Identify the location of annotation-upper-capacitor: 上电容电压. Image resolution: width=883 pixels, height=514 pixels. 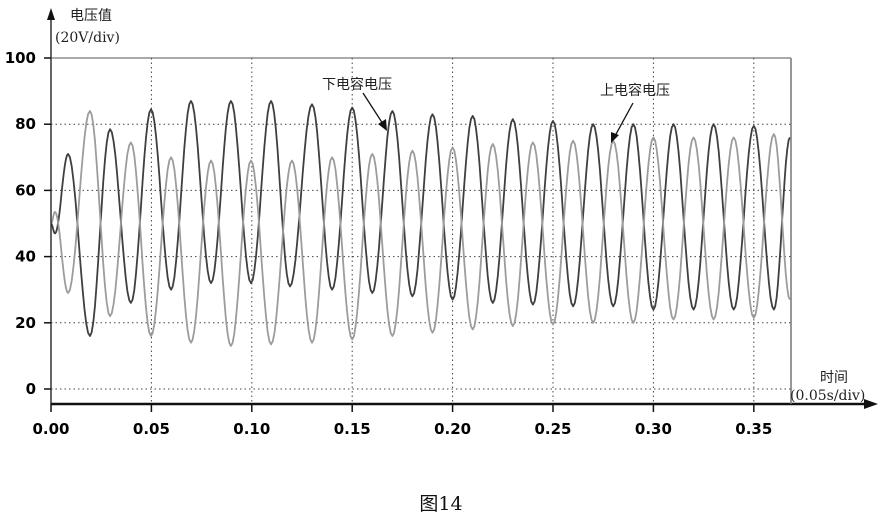
(635, 90).